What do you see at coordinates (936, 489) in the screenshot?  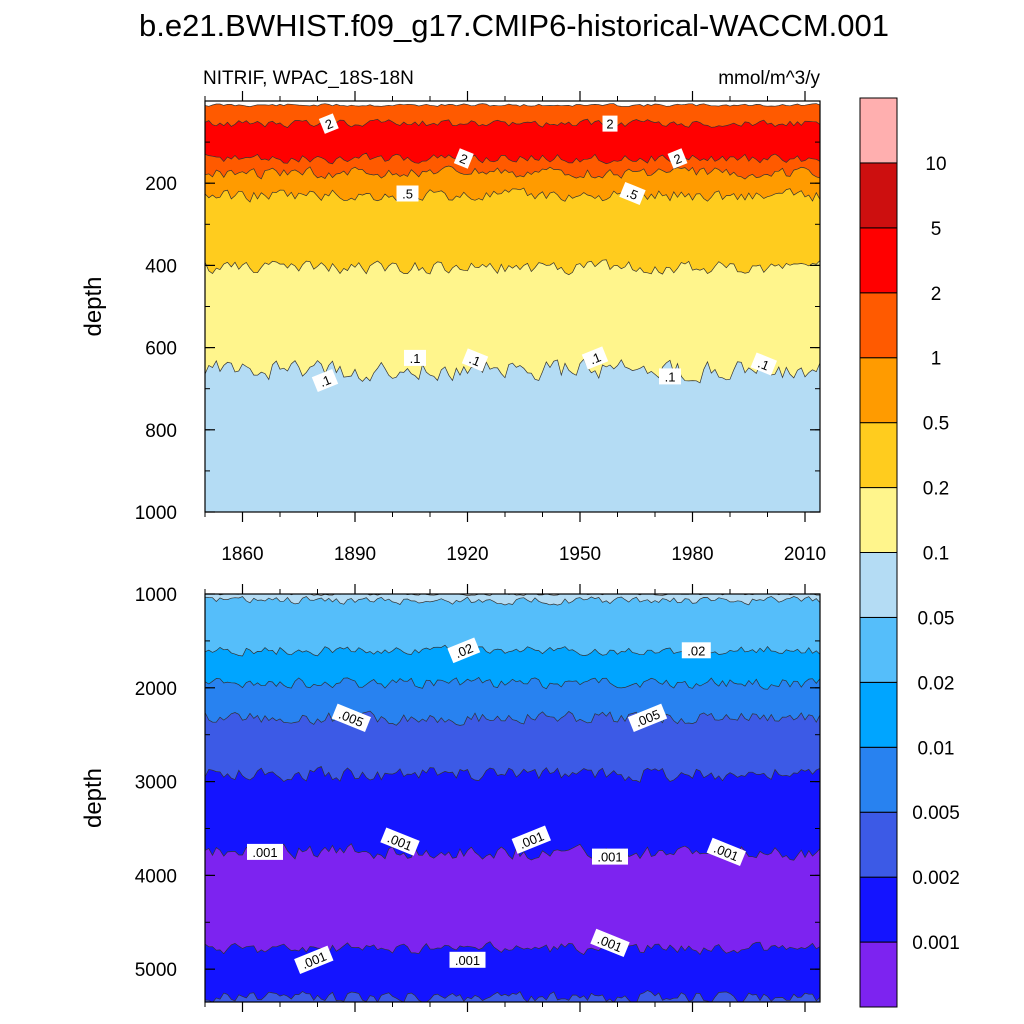 I see `colorbar-label: 0.2` at bounding box center [936, 489].